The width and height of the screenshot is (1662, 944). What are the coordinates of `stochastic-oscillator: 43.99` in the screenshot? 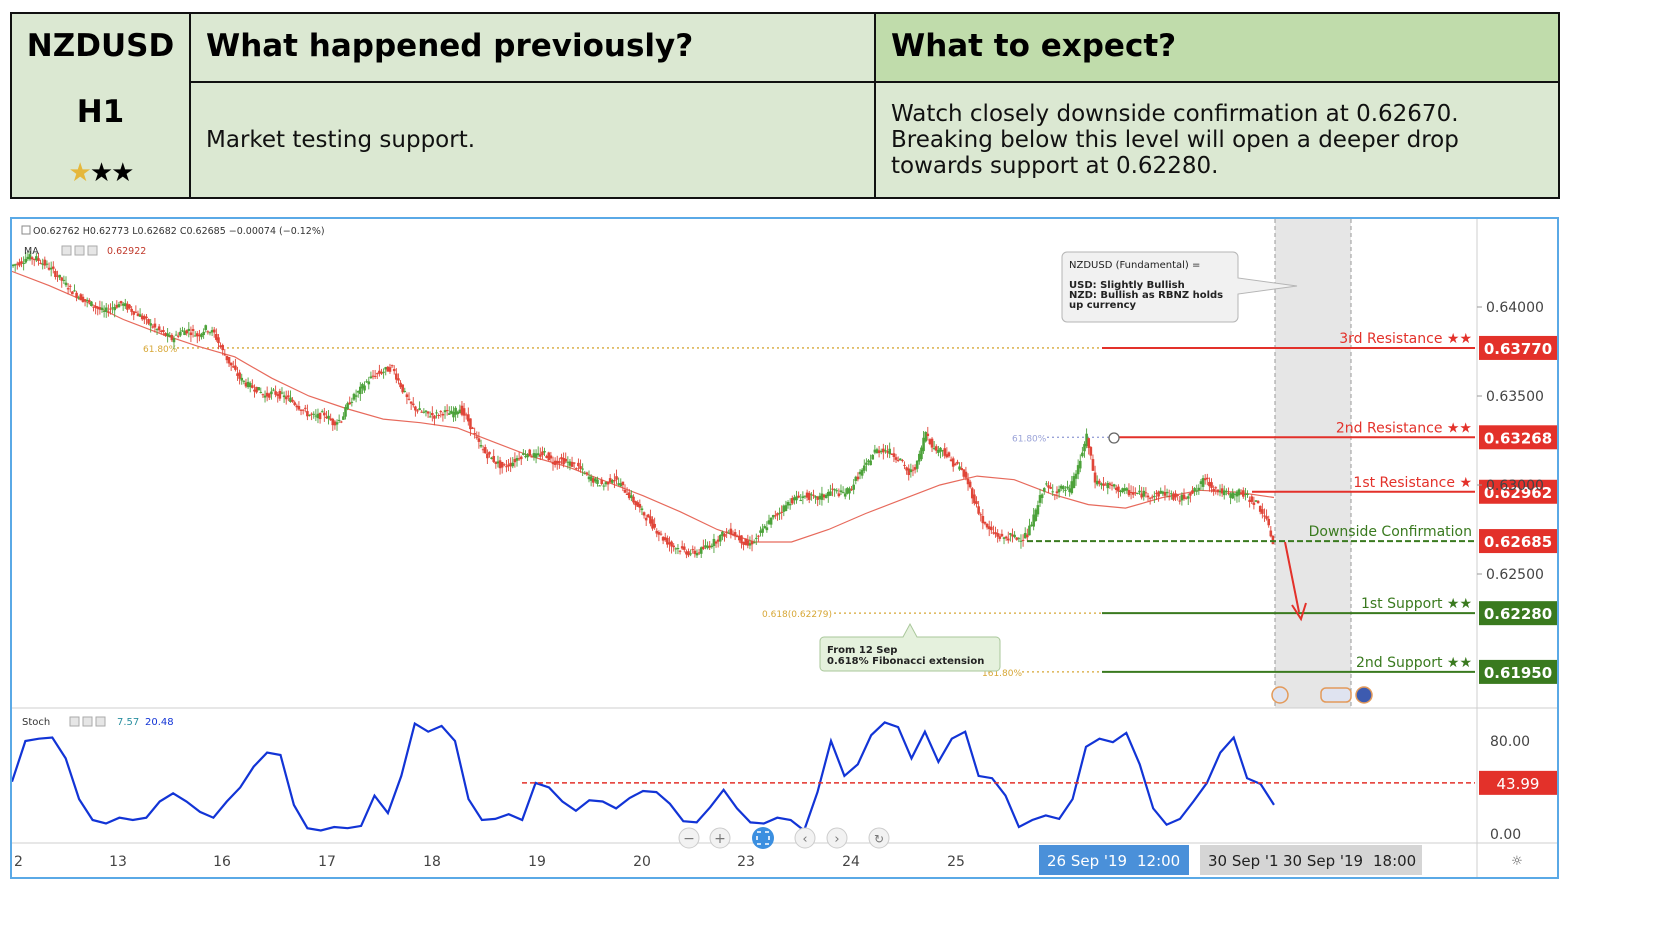 It's located at (783, 777).